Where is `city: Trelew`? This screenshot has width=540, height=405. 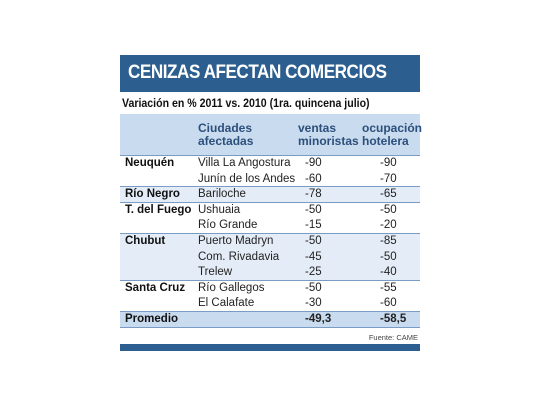
city: Trelew is located at coordinates (215, 272).